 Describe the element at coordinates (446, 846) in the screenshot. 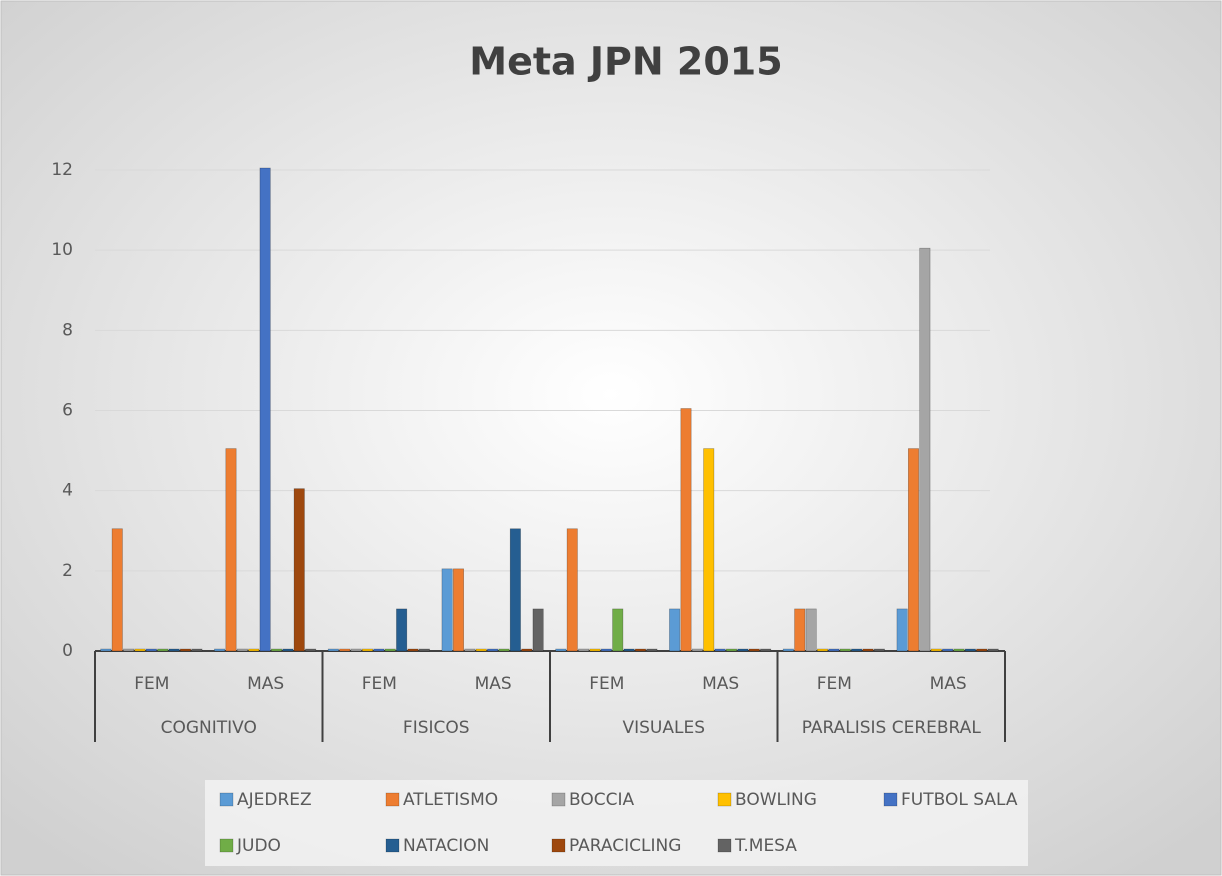

I see `legend-label: NATACION` at that location.